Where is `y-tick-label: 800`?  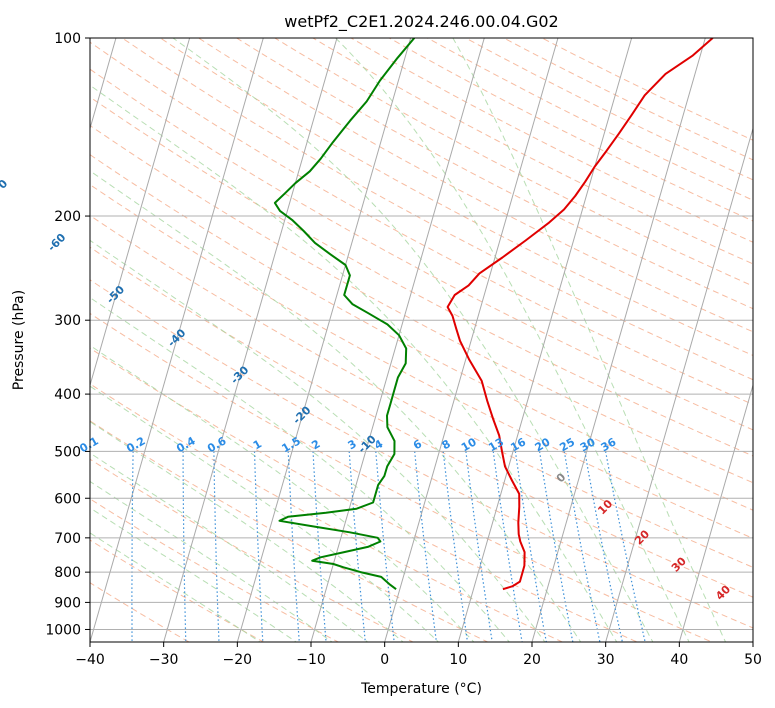
y-tick-label: 800 is located at coordinates (67, 573).